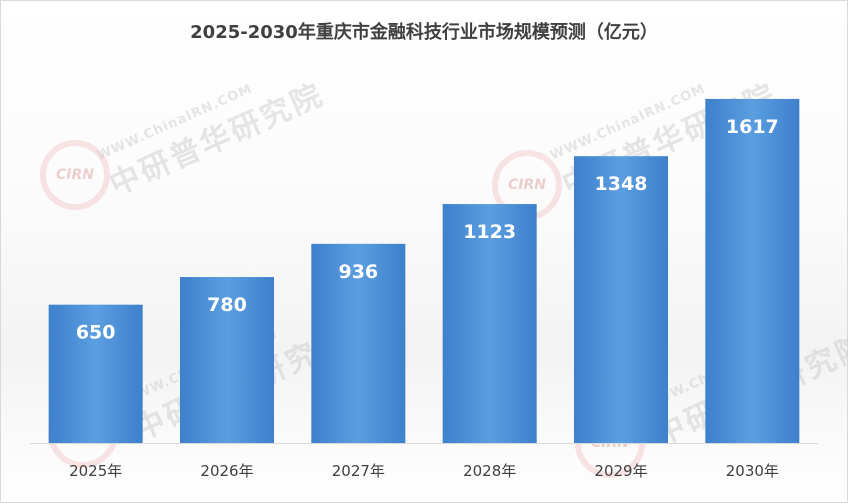 The width and height of the screenshot is (848, 503). I want to click on data-label-1: 780, so click(227, 305).